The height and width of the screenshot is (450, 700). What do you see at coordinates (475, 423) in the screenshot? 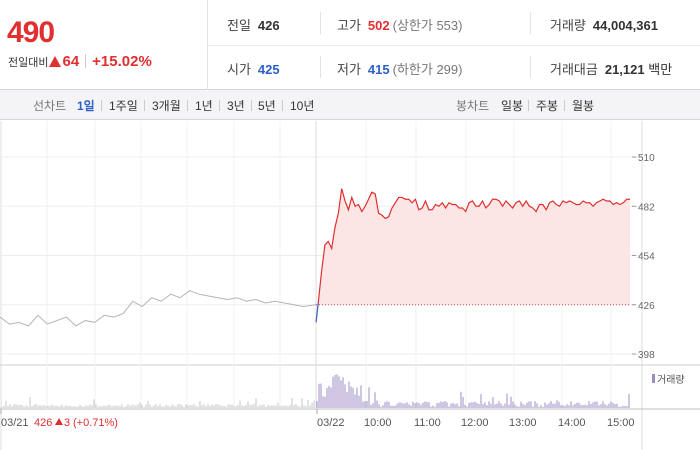
I see `x-tick-label: 12:00` at bounding box center [475, 423].